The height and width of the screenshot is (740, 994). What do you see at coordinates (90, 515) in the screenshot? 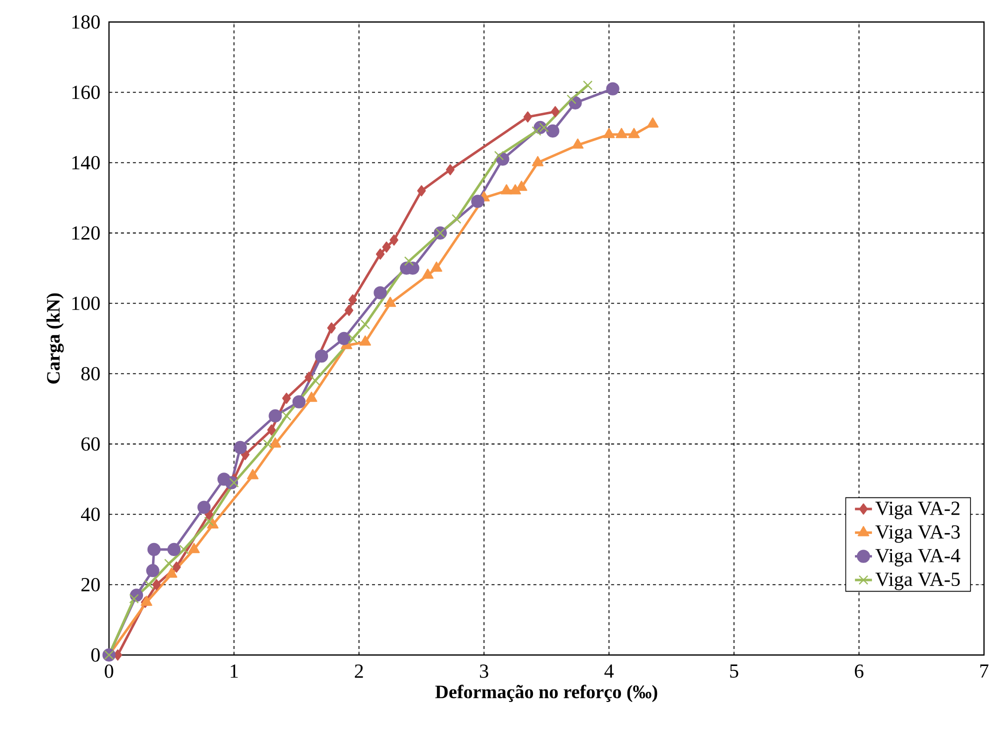
I see `y-tick-label: 40` at bounding box center [90, 515].